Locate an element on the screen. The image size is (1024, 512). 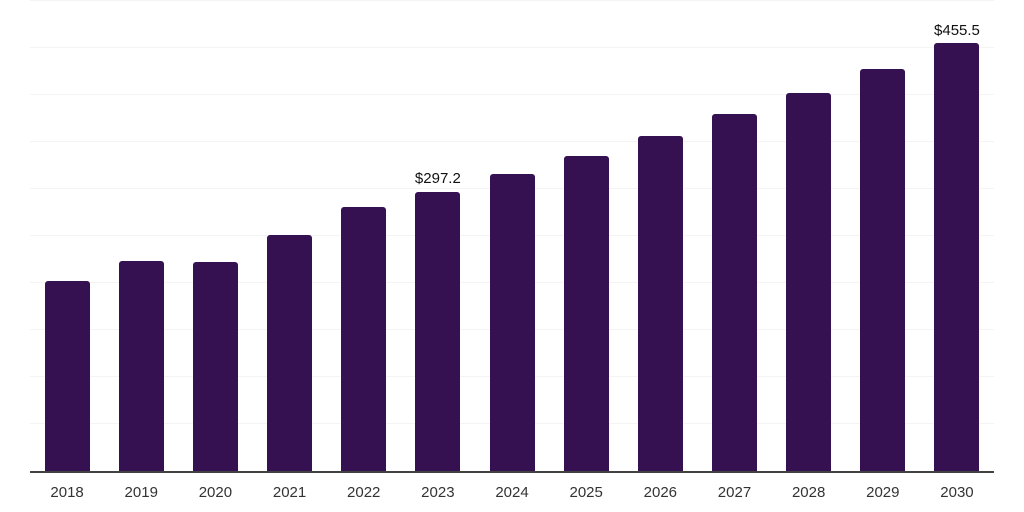
x-tick-label: 2019 is located at coordinates (141, 492).